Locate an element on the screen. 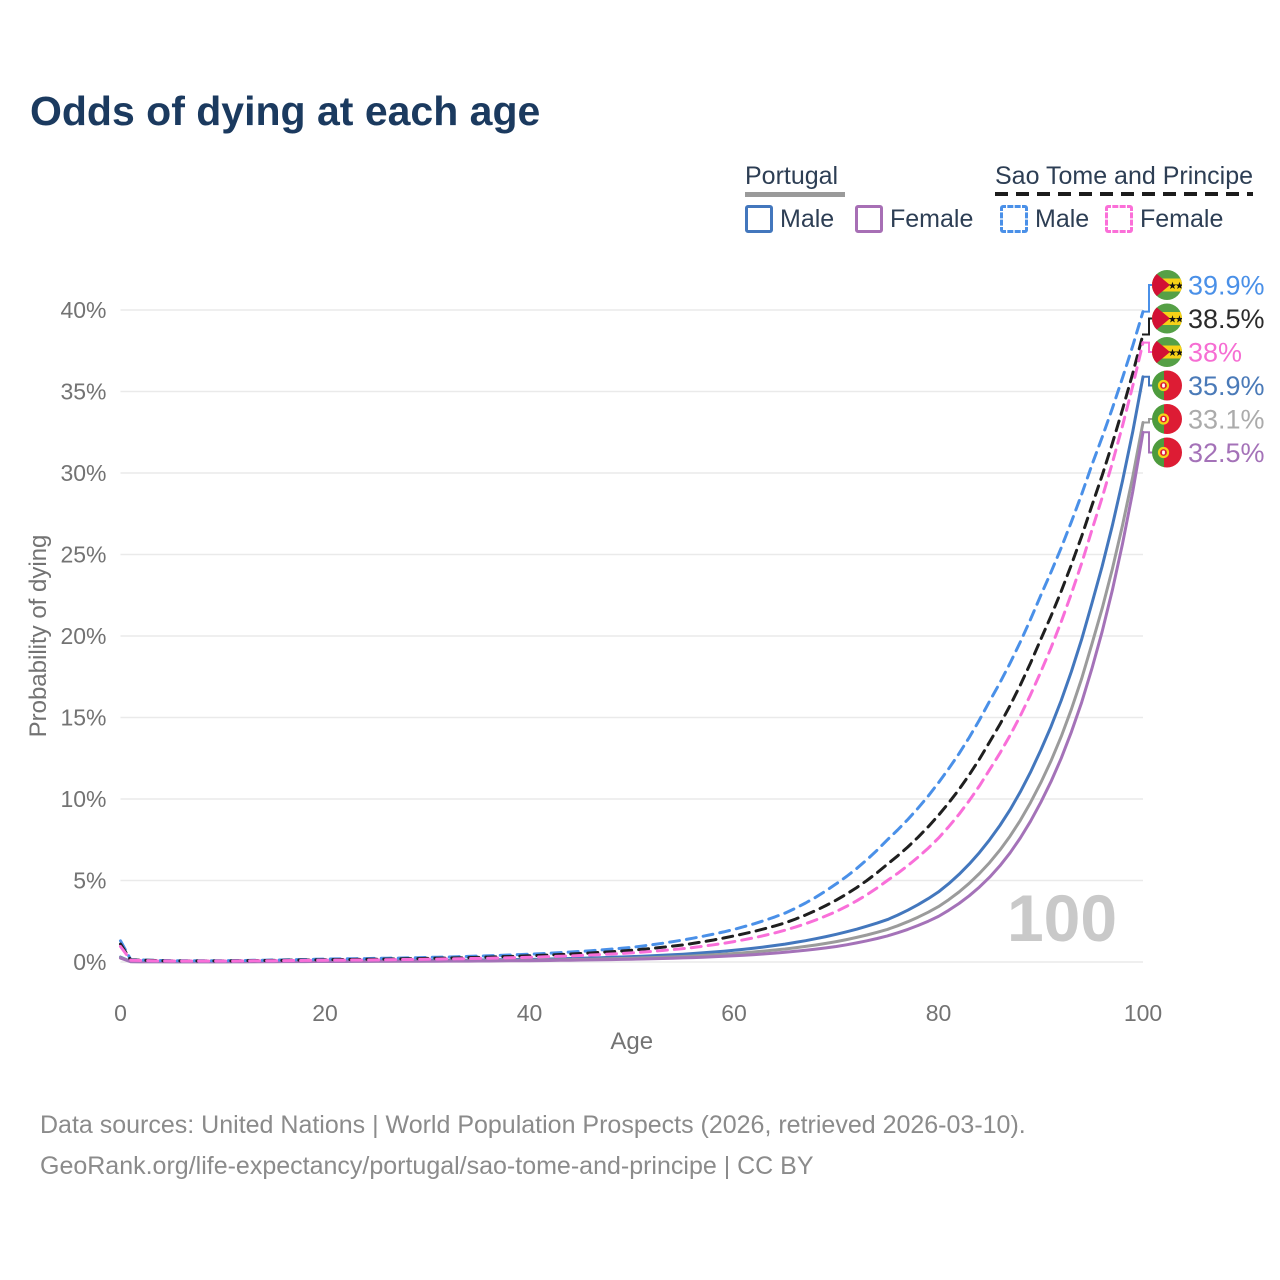 The width and height of the screenshot is (1280, 1280). x-tick-label: 20 is located at coordinates (325, 1013).